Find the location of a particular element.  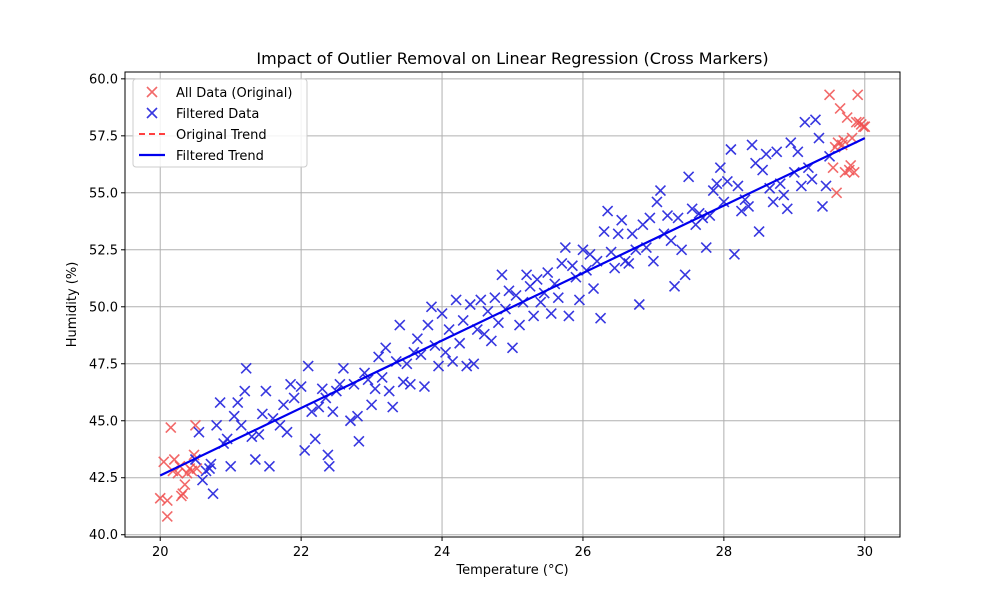

y-tick-label: 50.0 is located at coordinates (103, 307).